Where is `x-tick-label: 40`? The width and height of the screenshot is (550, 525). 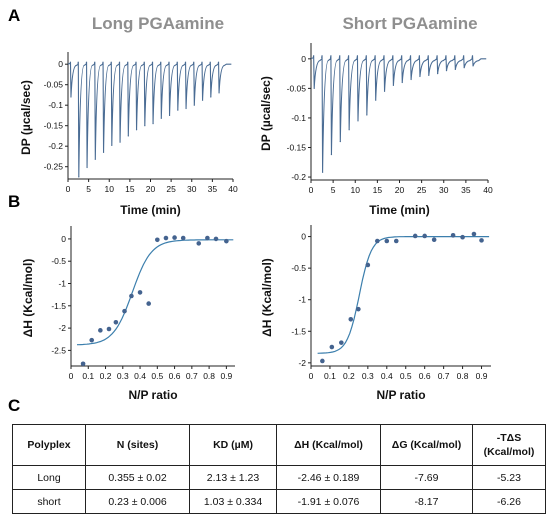 x-tick-label: 40 is located at coordinates (233, 189).